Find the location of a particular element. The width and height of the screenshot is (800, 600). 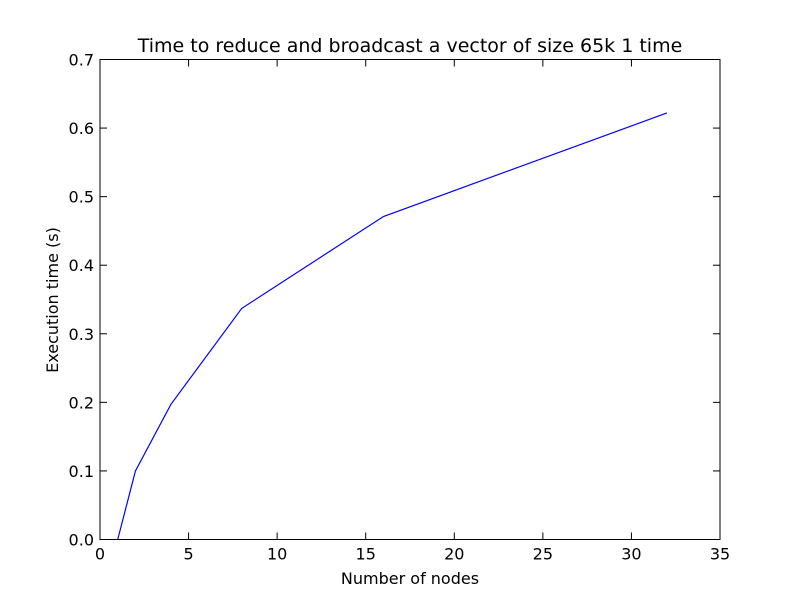

x-tick-label: 5 is located at coordinates (188, 554).